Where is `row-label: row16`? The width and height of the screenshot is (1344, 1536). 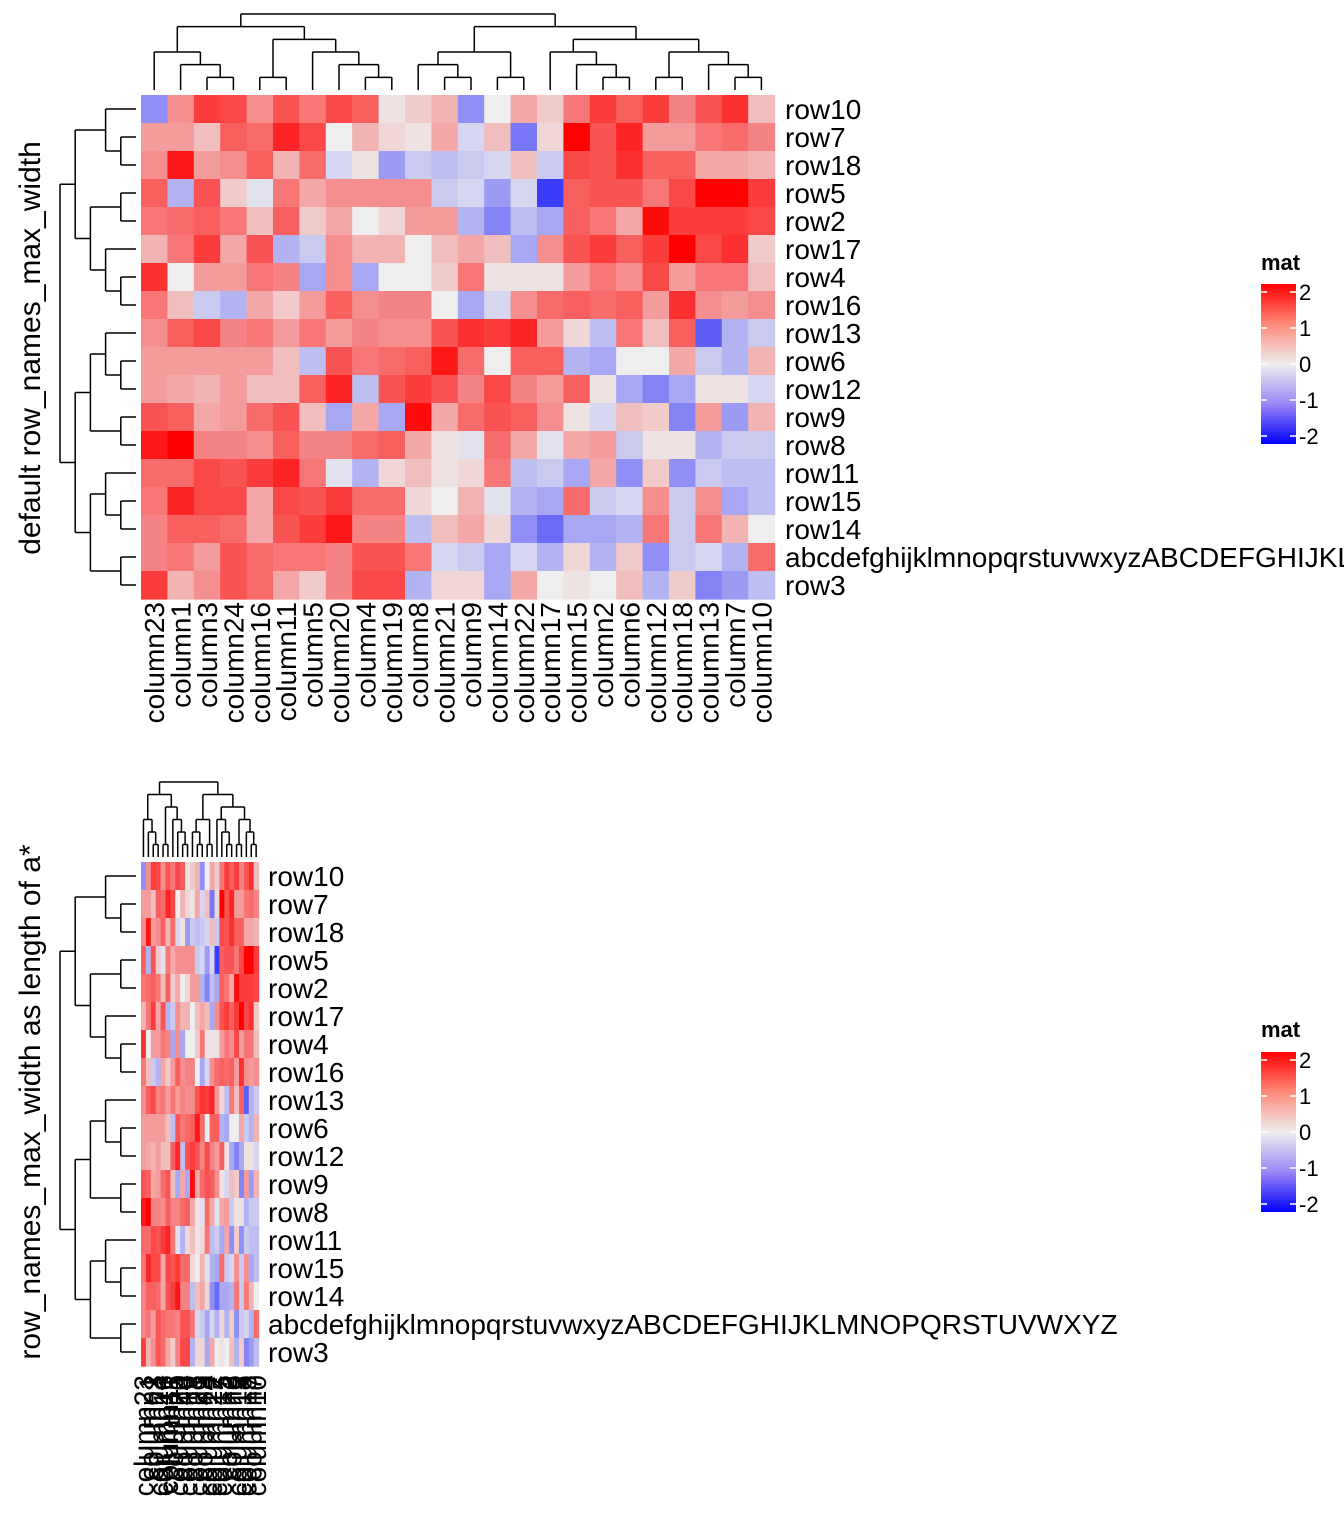
row-label: row16 is located at coordinates (306, 1072).